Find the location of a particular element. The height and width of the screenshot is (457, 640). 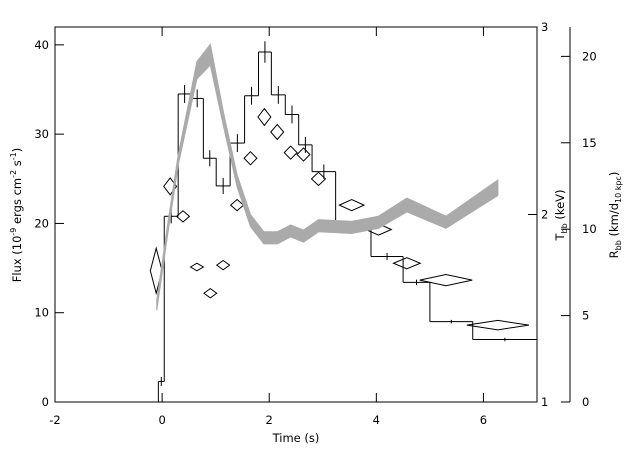

x-tick-label: -2 is located at coordinates (54, 420).